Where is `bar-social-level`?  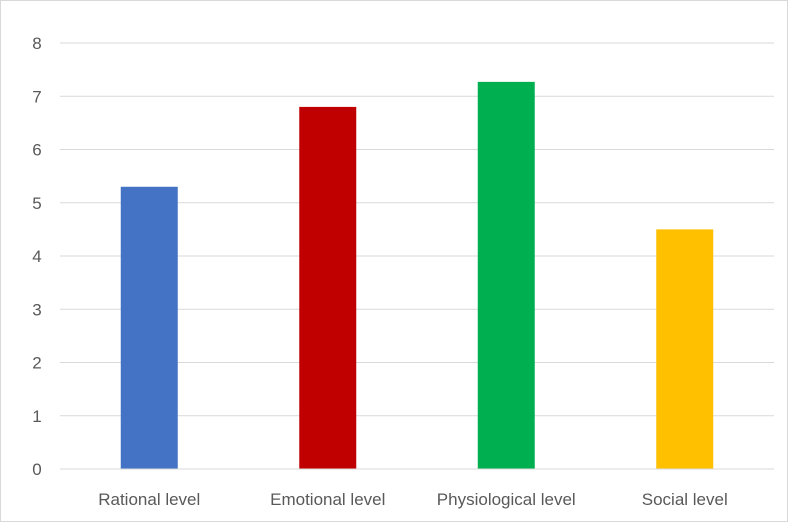 bar-social-level is located at coordinates (685, 349).